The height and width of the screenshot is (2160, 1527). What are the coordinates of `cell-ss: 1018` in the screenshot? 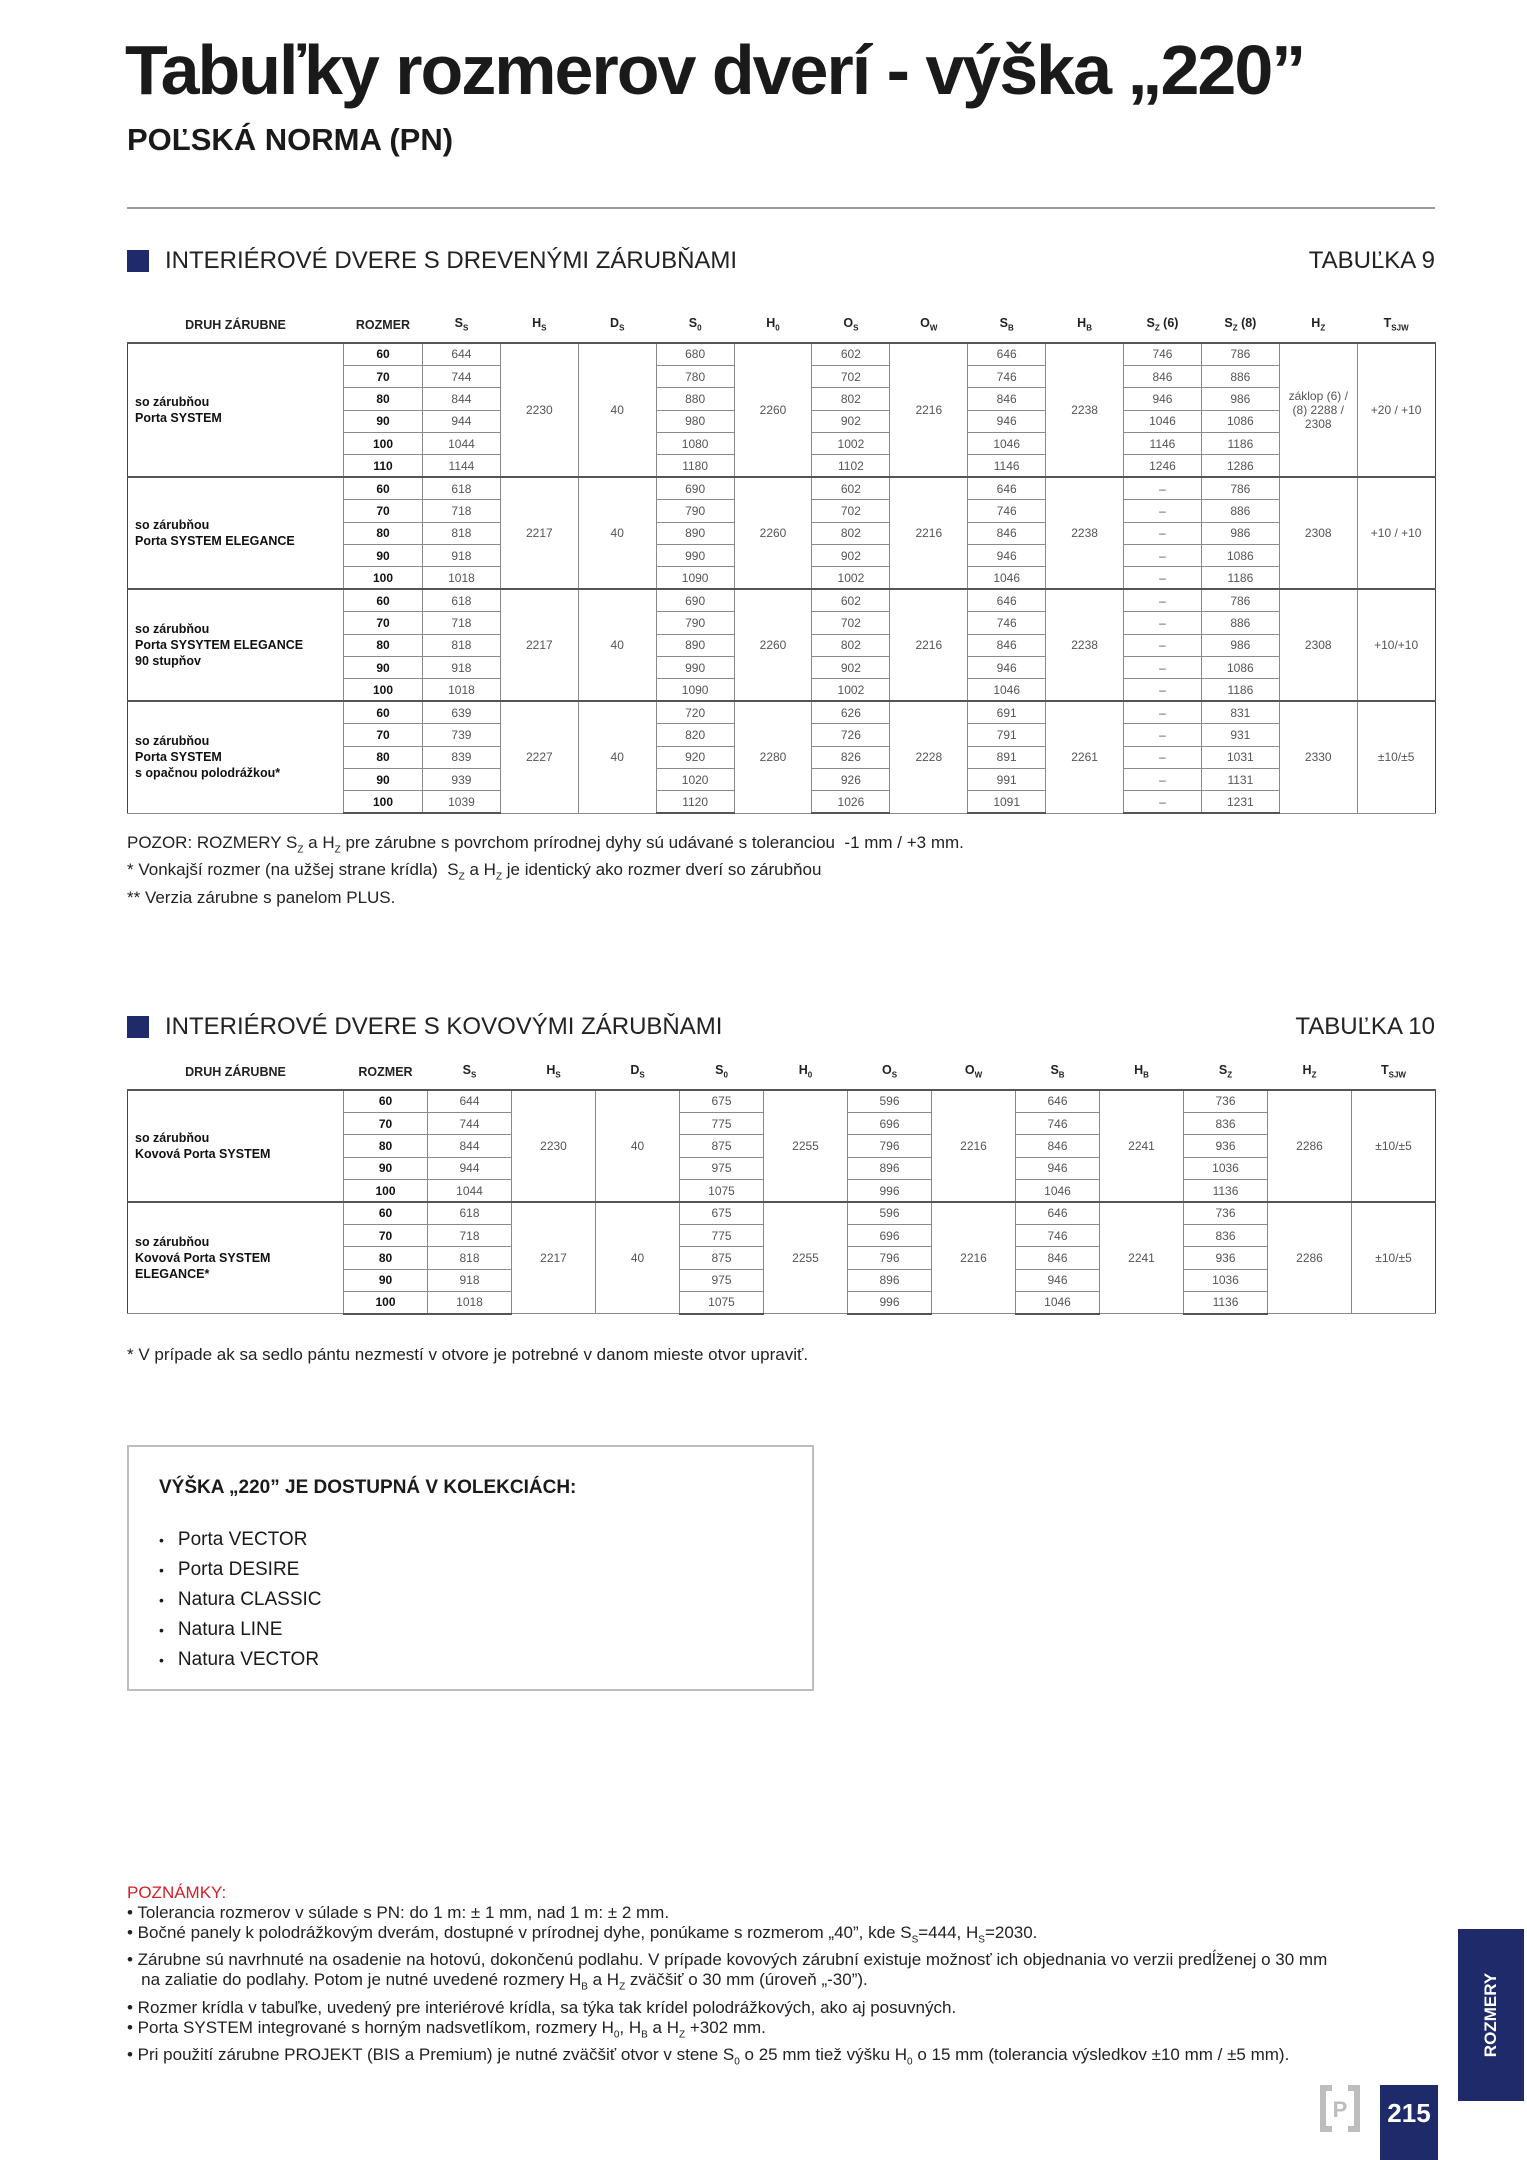 It's located at (461, 578).